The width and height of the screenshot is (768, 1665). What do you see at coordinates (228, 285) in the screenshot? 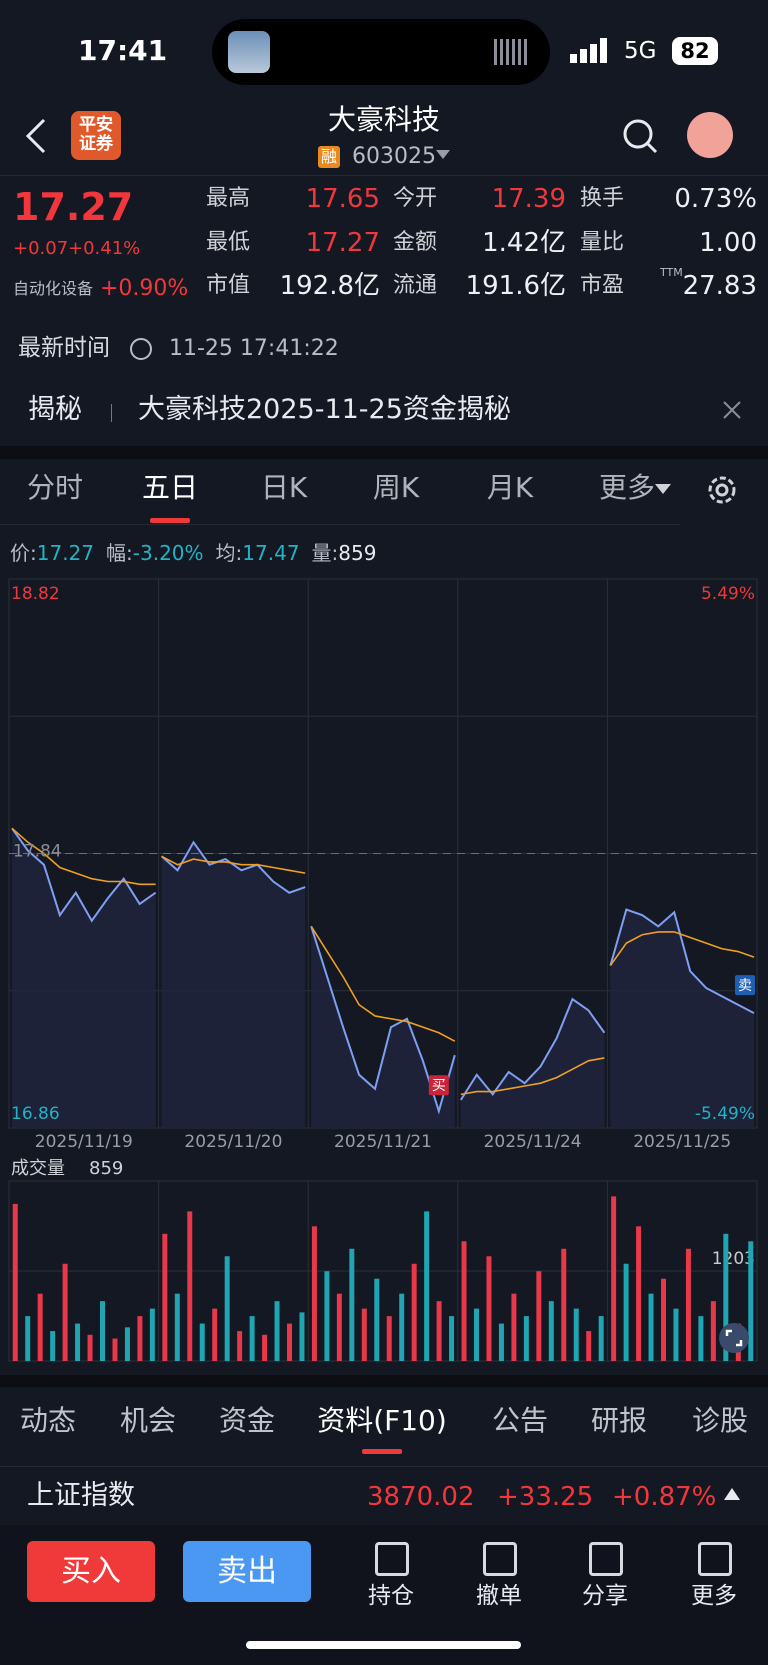
I see `stat-label: 市值` at bounding box center [228, 285].